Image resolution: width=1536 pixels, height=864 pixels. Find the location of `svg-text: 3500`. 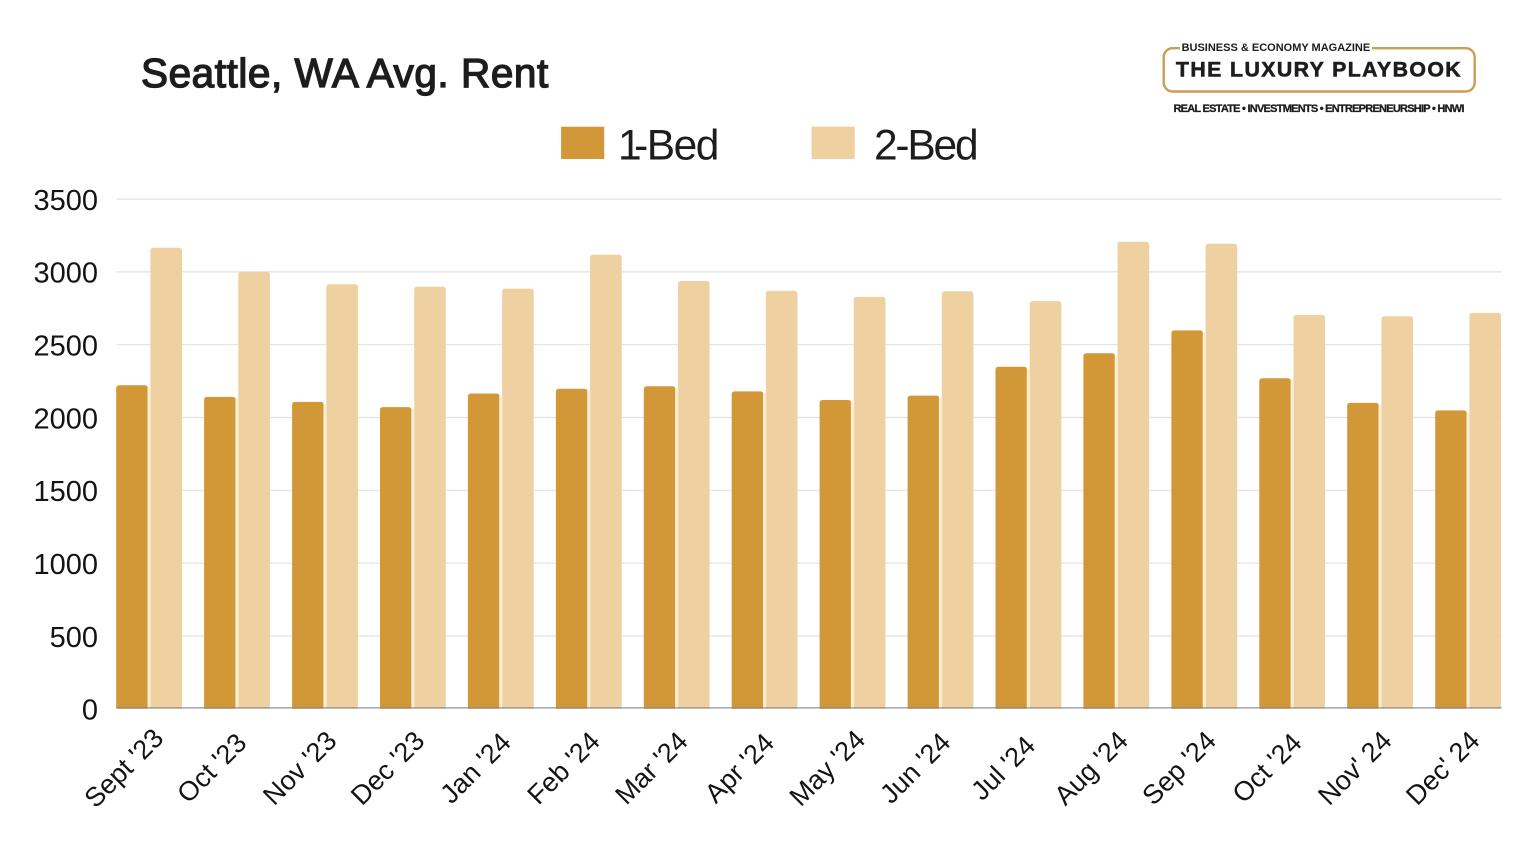

svg-text: 3500 is located at coordinates (65, 201).